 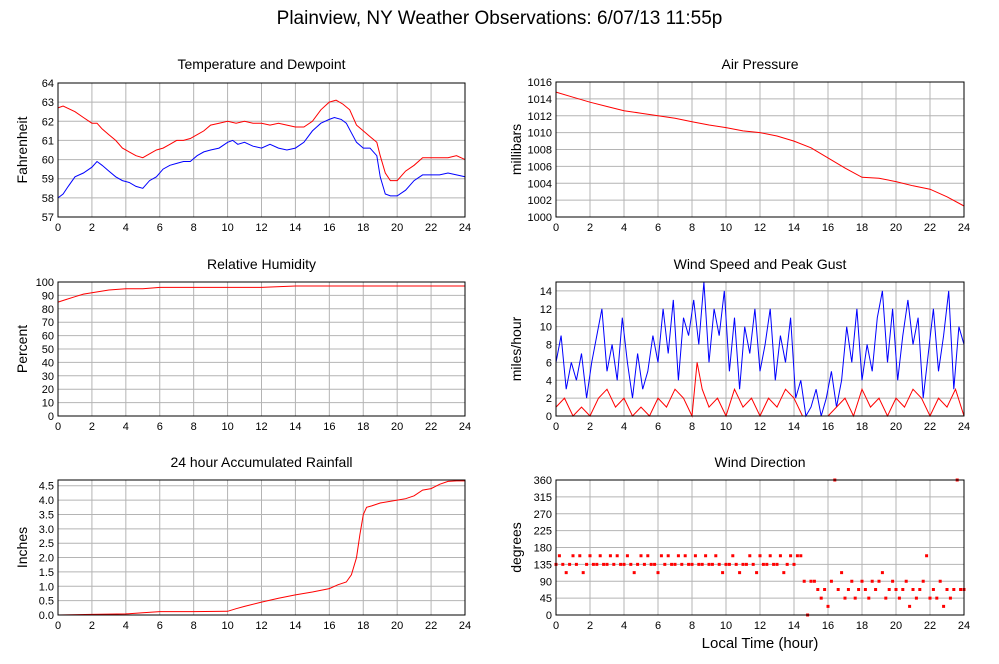 I want to click on x-tick-label: 12, so click(x=261, y=427).